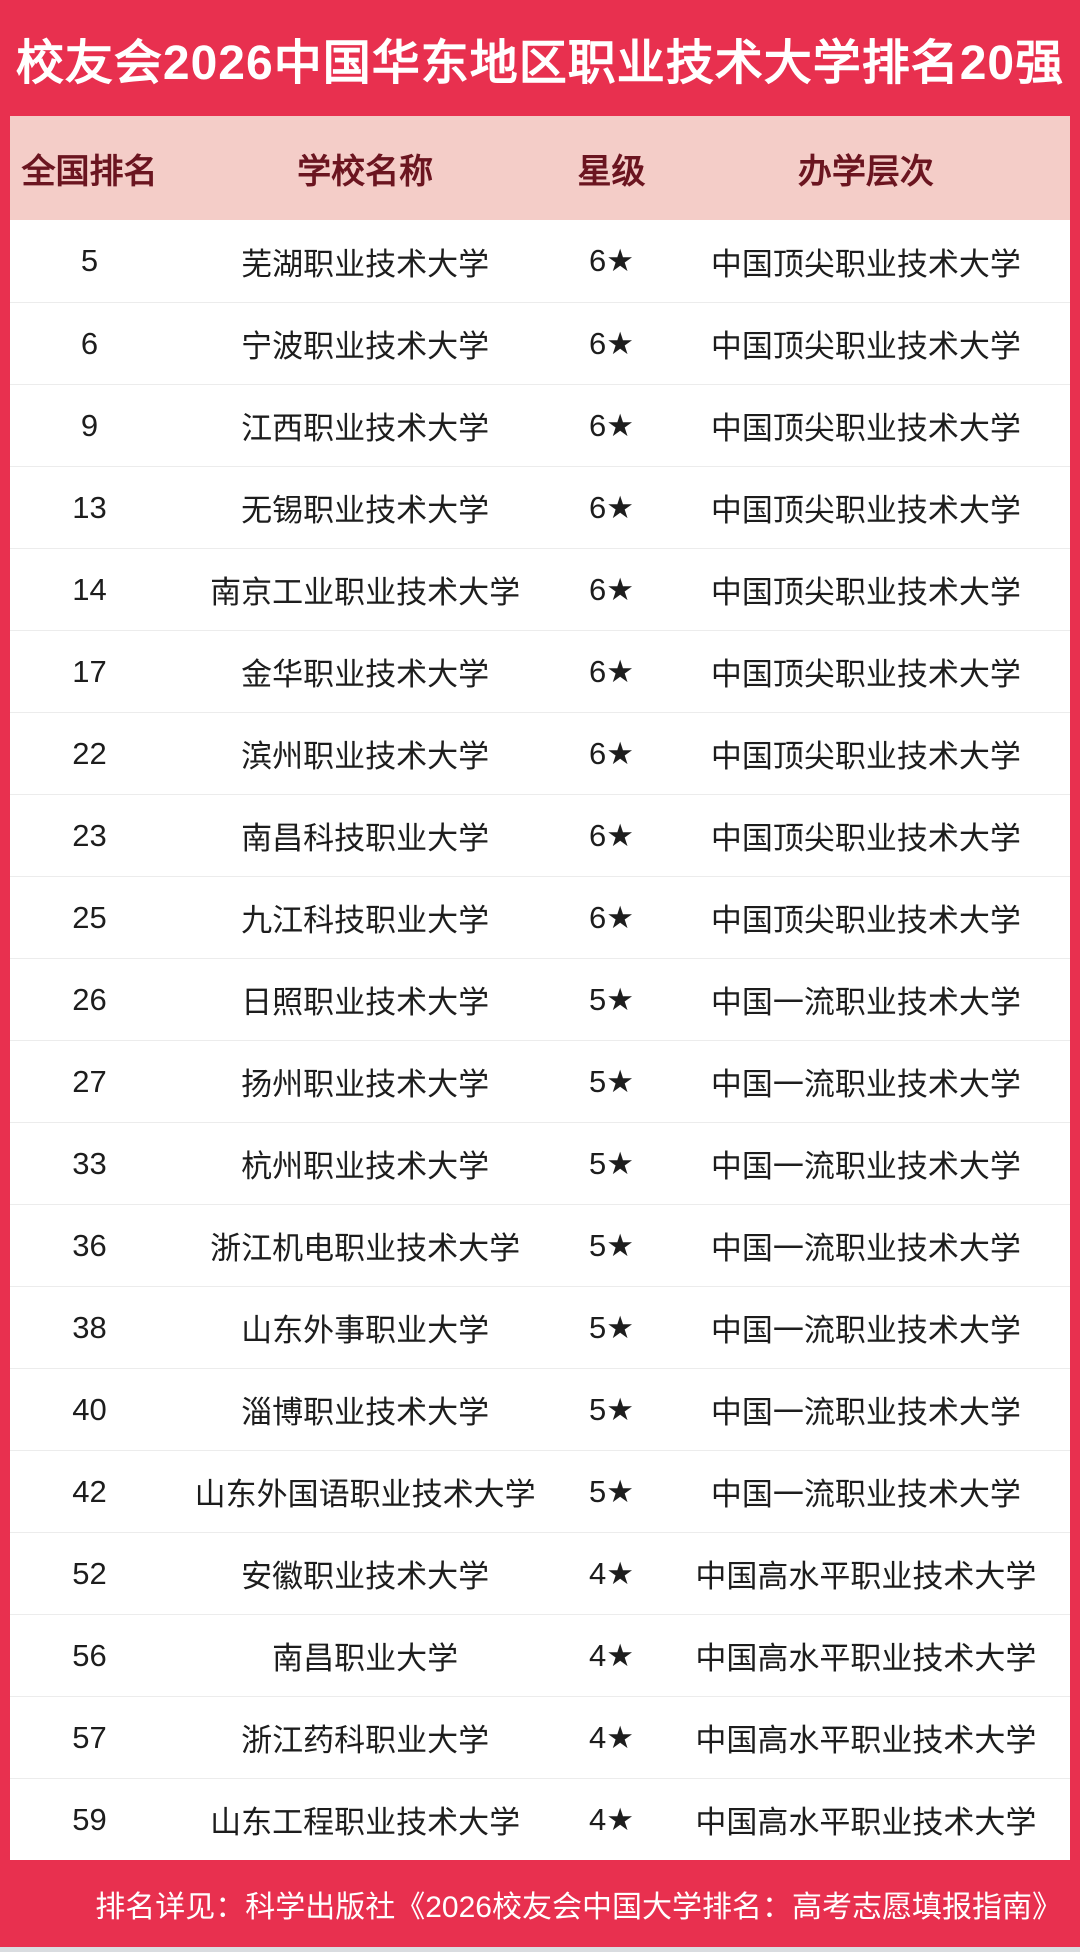 This screenshot has height=1952, width=1080. Describe the element at coordinates (365, 1248) in the screenshot. I see `school-name-cell: 浙江机电职业技术大学` at that location.